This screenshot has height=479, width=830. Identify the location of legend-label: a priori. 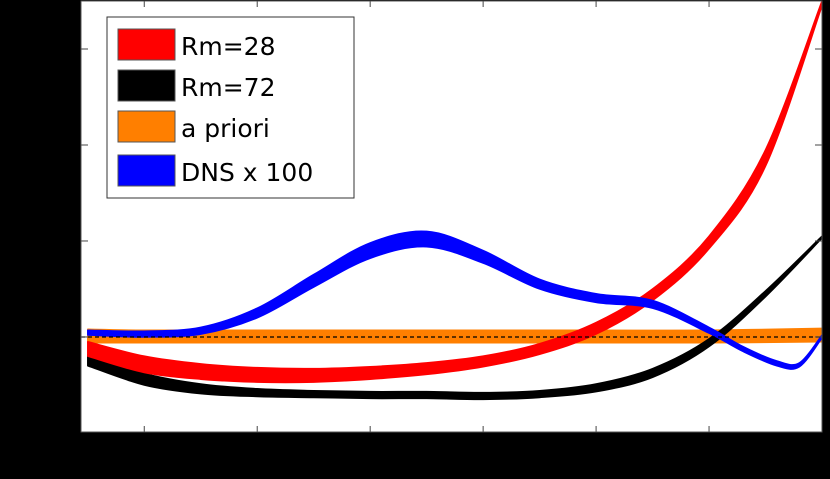
(225, 128).